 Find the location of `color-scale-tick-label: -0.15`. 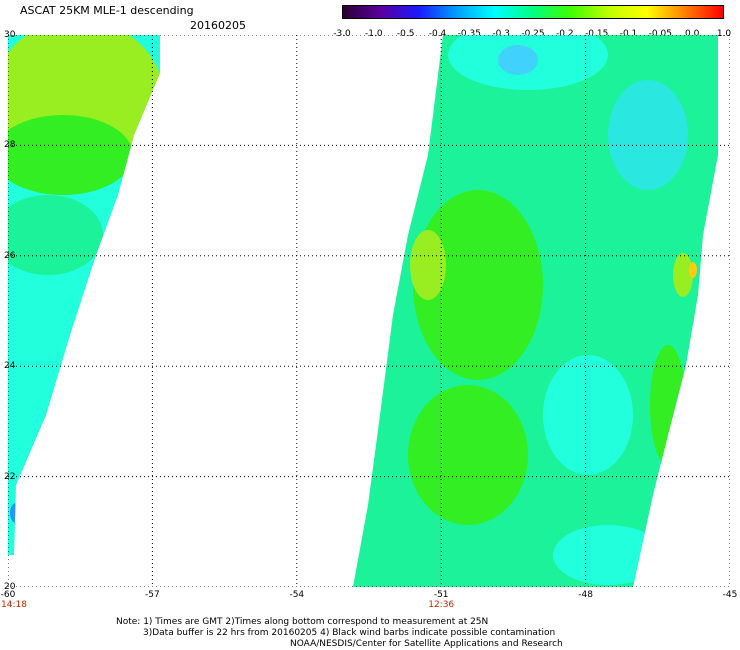

color-scale-tick-label: -0.15 is located at coordinates (597, 34).